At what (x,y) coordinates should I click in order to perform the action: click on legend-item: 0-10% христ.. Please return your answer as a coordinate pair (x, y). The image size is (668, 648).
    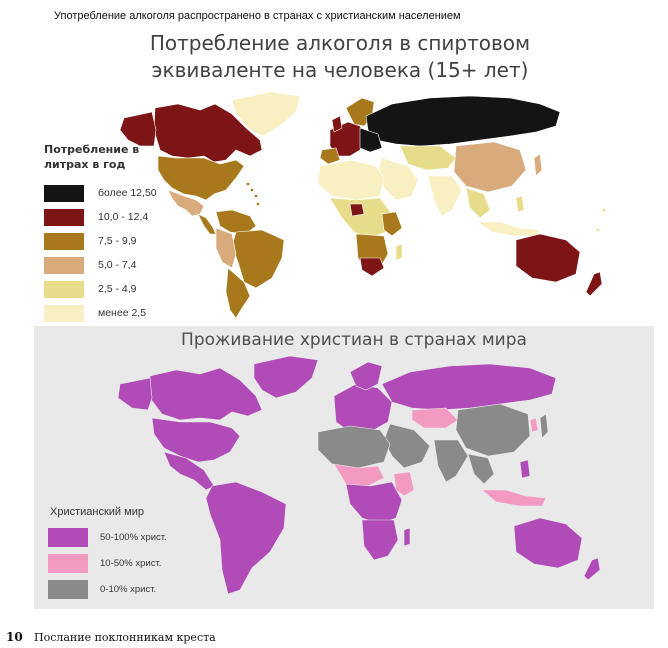
    Looking at the image, I should click on (107, 589).